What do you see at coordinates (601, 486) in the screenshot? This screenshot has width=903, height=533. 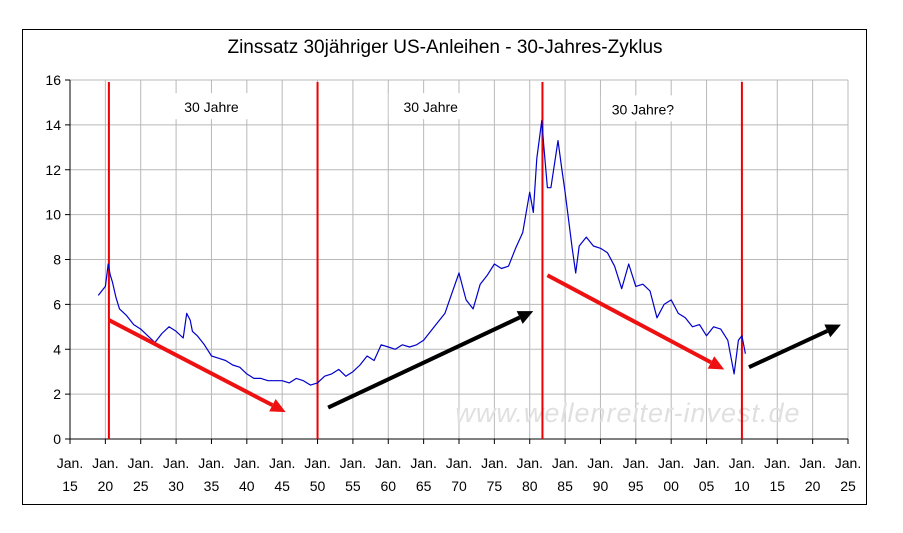 I see `x-tick-label-year: 90` at bounding box center [601, 486].